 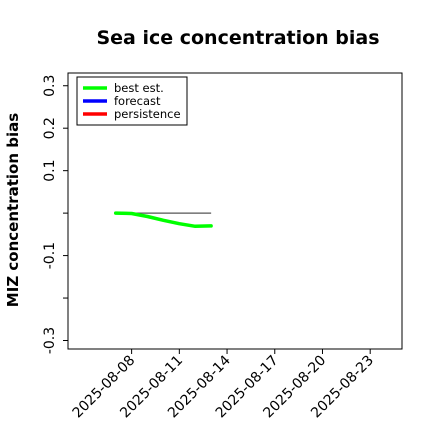 I want to click on y-tick-label: 0.3, so click(x=50, y=86).